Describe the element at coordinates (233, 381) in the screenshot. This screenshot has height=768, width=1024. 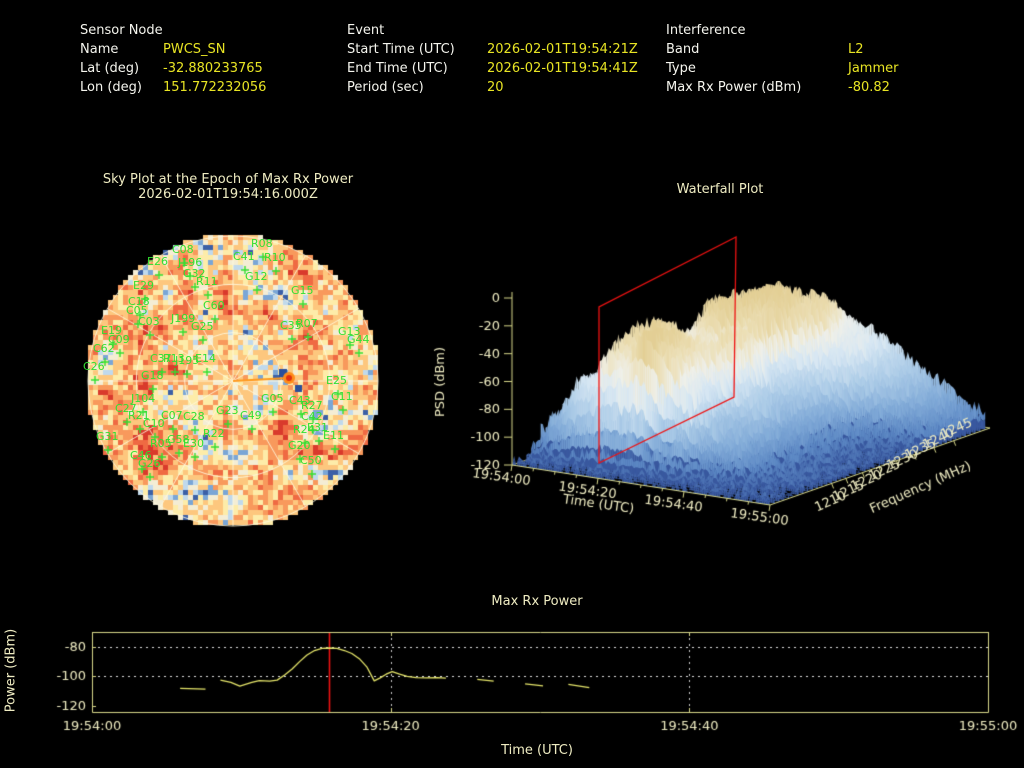
I see `skyplot-canvas` at that location.